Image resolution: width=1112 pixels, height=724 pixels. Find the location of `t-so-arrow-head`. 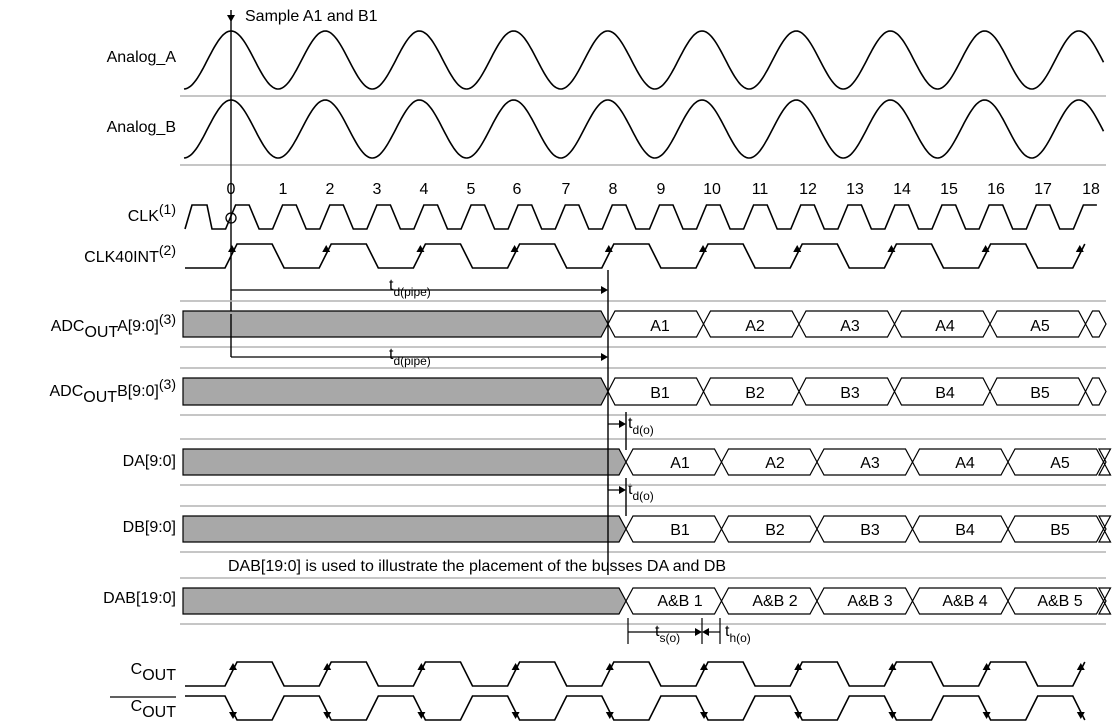

t-so-arrow-head is located at coordinates (698, 632).